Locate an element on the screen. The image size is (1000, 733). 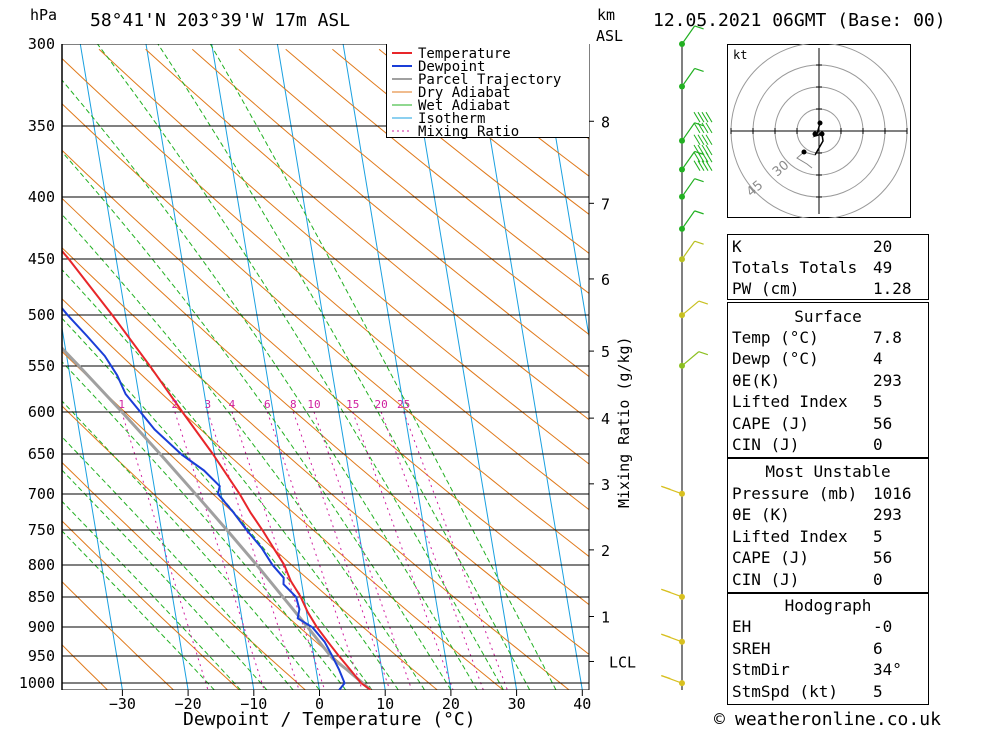
legend-dry-adiabat: Dry Adiabat is located at coordinates (464, 93).